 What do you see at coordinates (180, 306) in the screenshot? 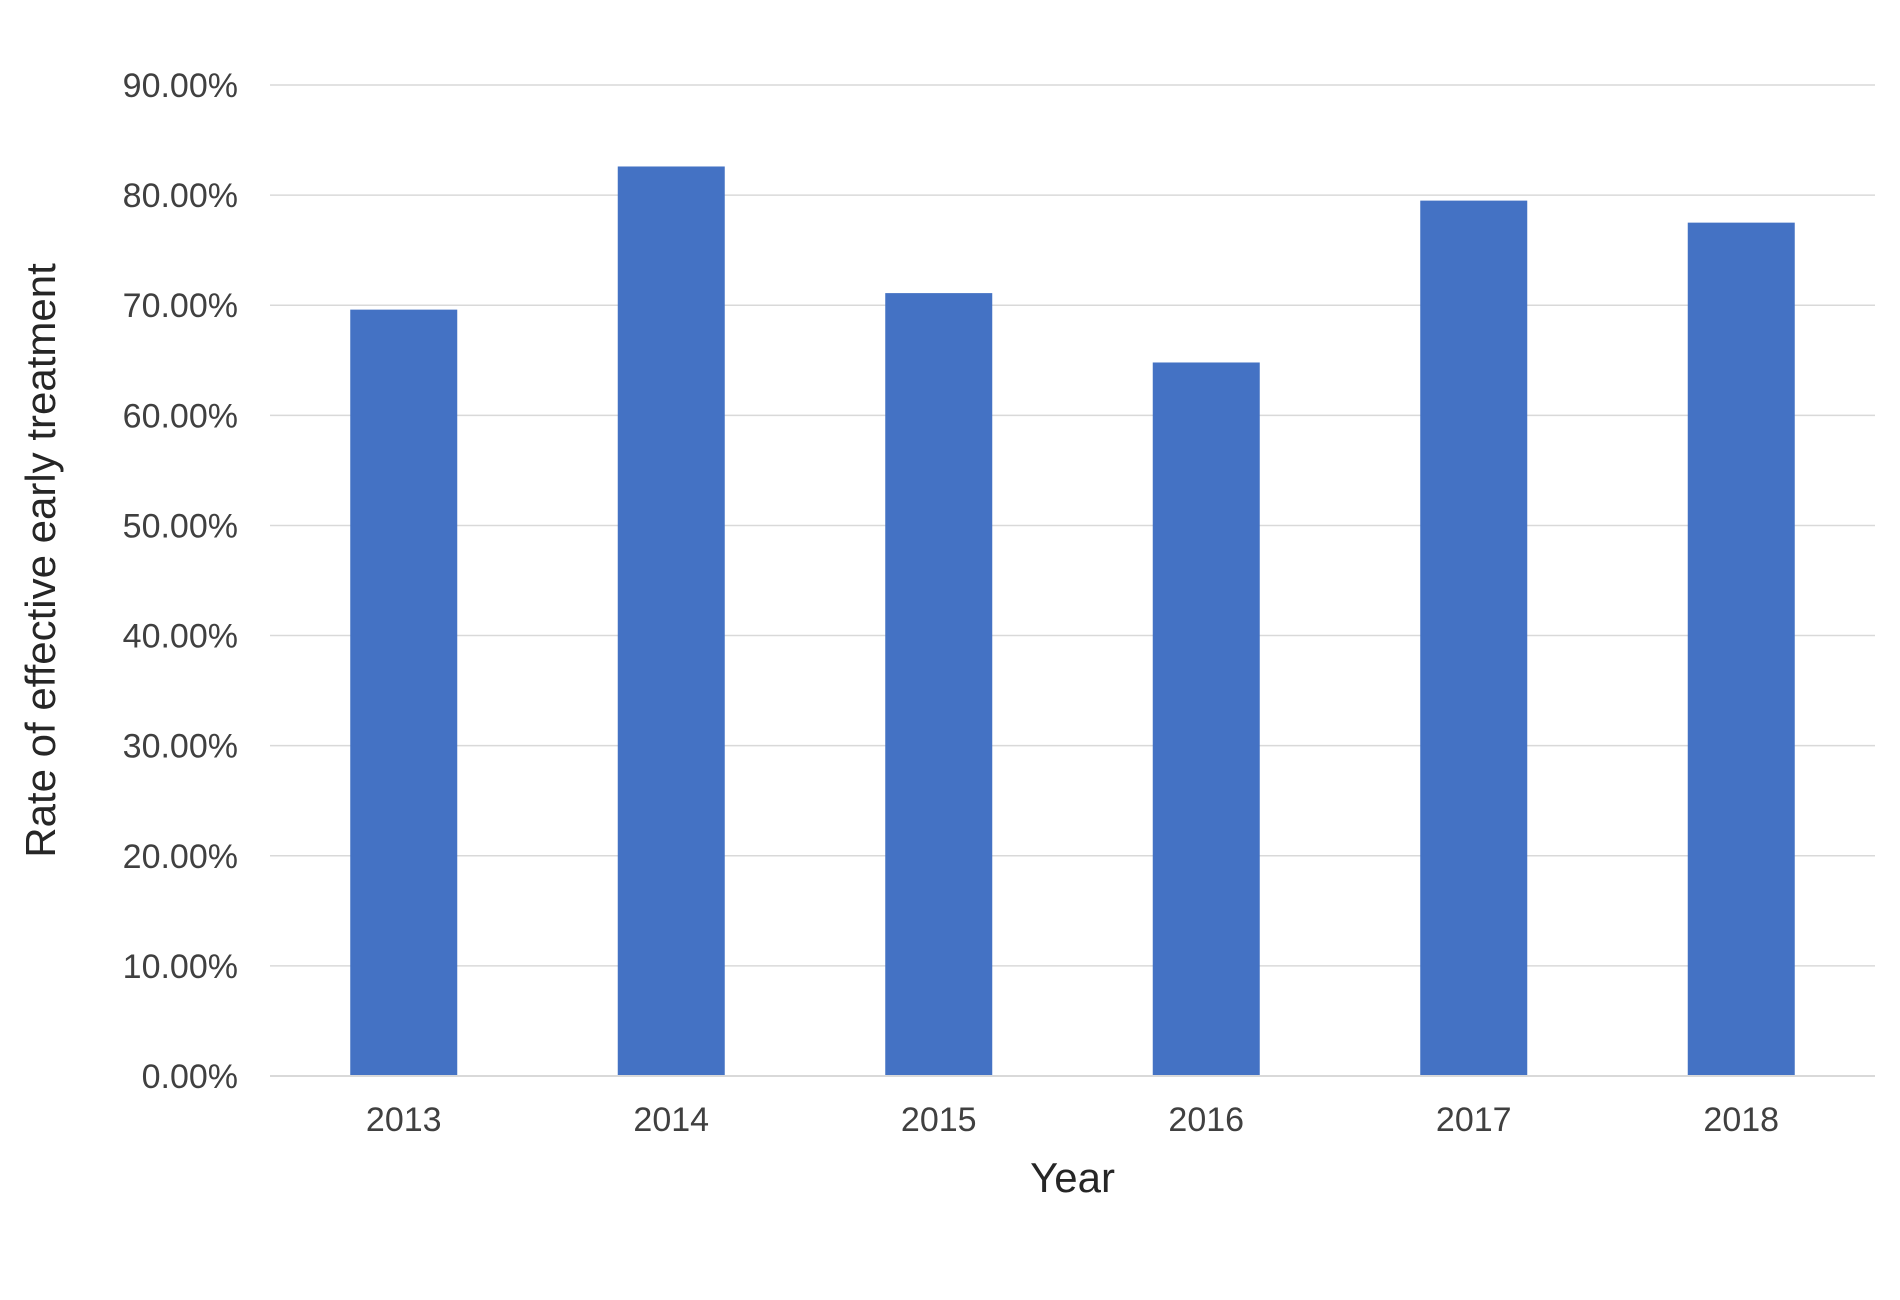
I see `y-tick-label: 70.00%` at bounding box center [180, 306].